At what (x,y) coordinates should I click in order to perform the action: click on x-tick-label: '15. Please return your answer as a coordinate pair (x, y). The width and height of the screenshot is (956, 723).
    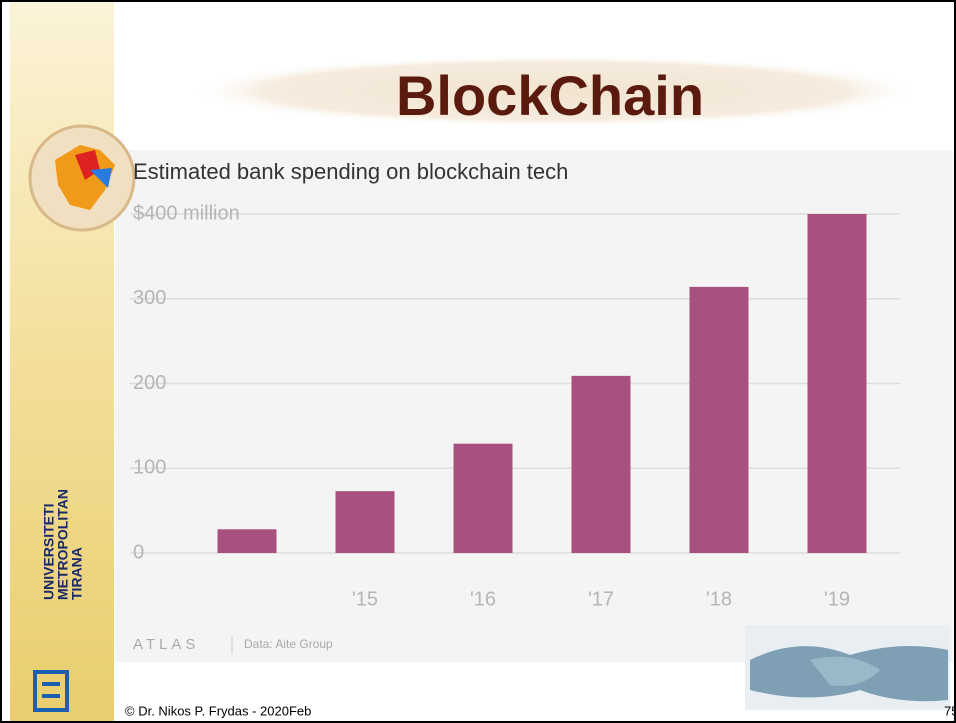
    Looking at the image, I should click on (365, 599).